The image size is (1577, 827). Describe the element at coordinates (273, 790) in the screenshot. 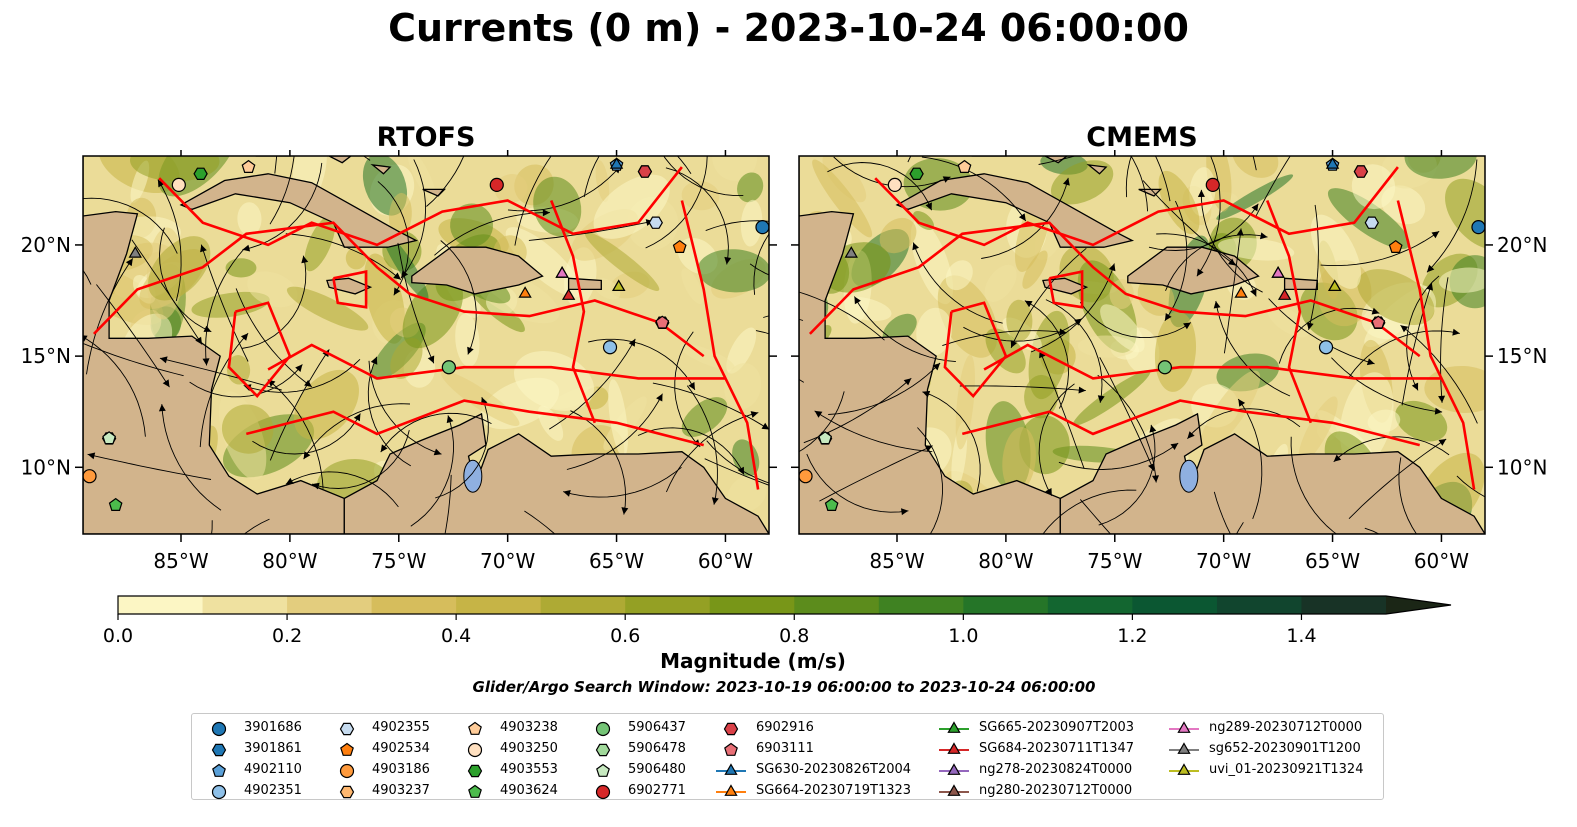

I see `legend-label: 4902351` at that location.